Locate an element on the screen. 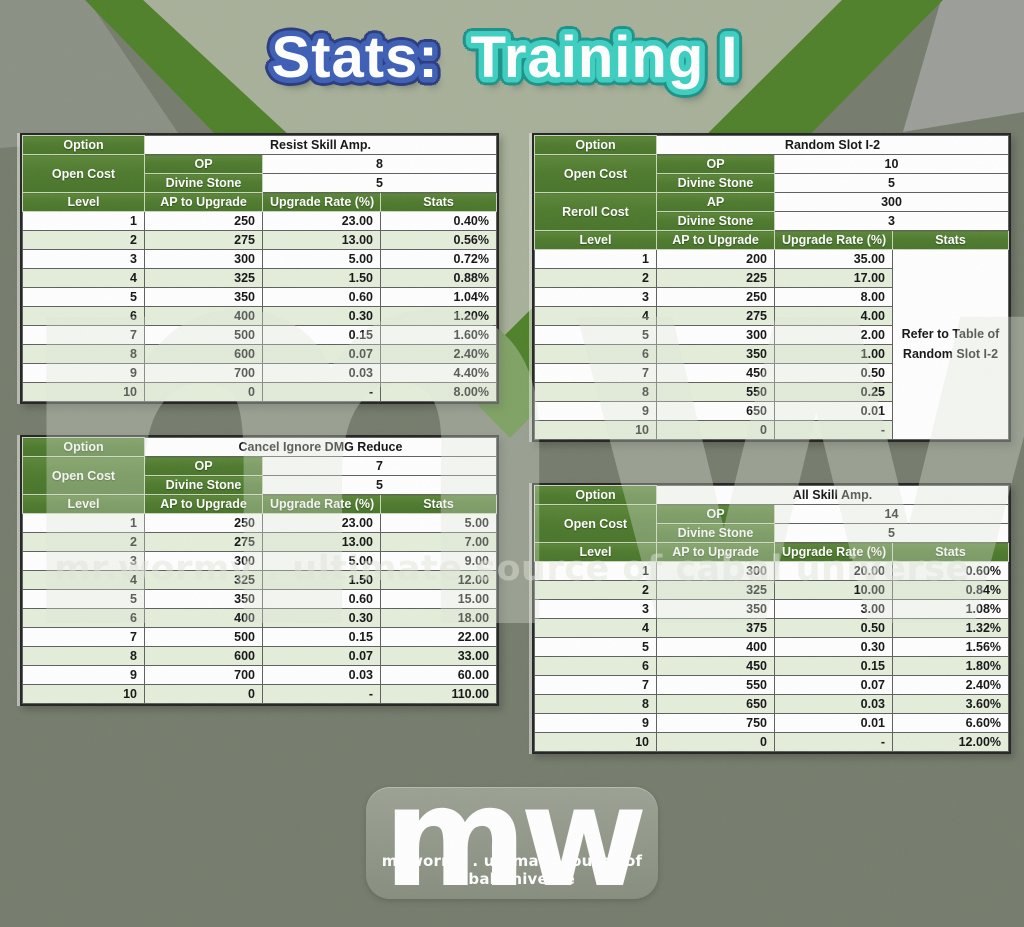 The height and width of the screenshot is (927, 1024). title-training-text: Training I is located at coordinates (604, 57).